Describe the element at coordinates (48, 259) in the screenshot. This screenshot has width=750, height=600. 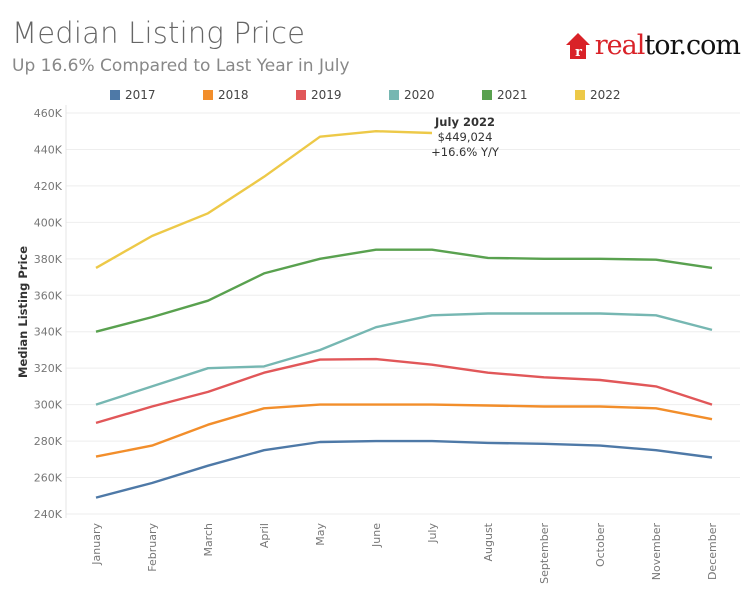
I see `y-tick-label: 380K` at that location.